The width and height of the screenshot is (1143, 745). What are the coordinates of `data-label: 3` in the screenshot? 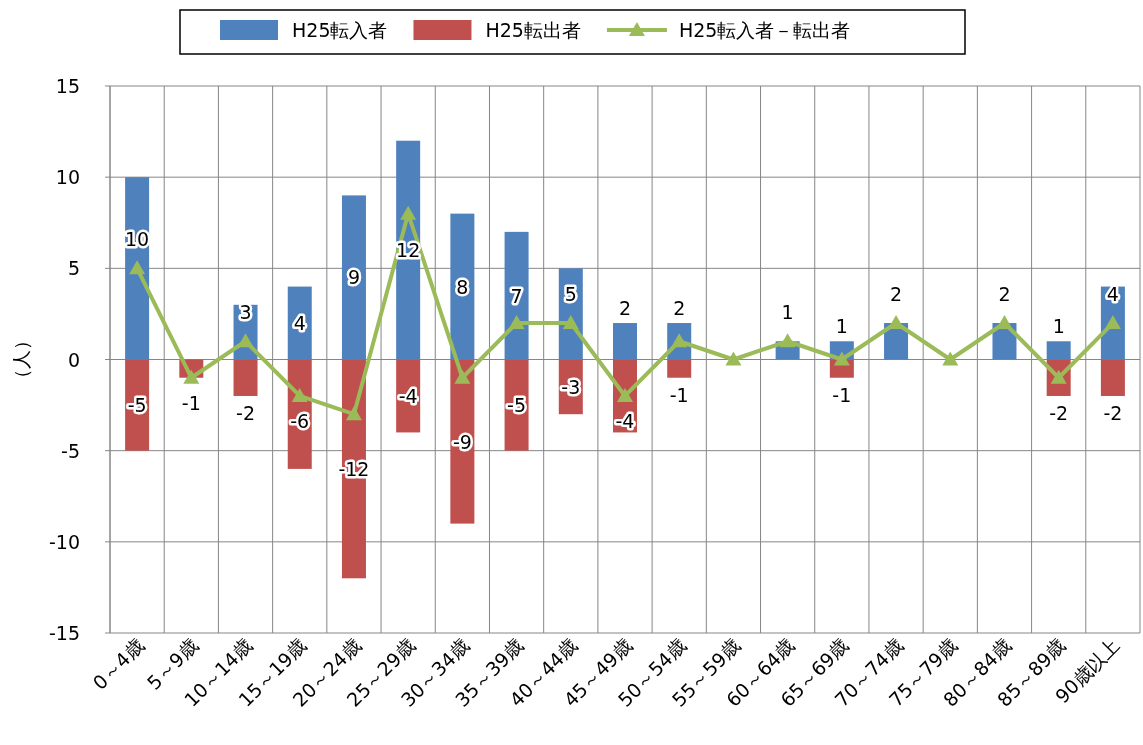 It's located at (245, 312).